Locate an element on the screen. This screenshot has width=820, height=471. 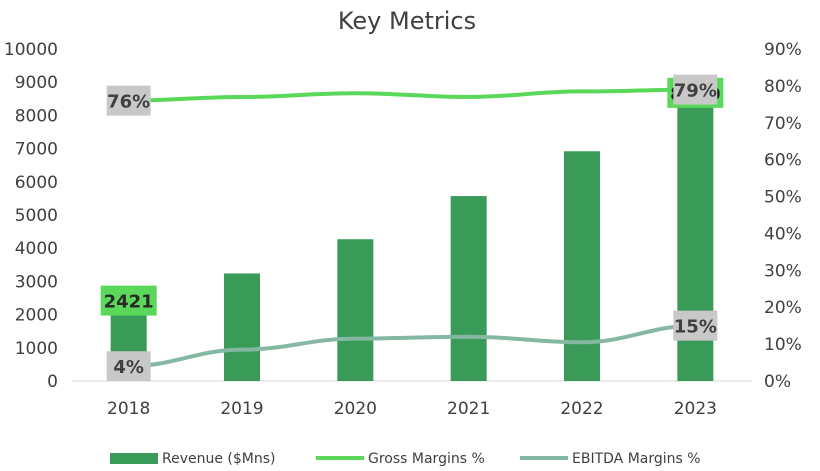
data-label: 2421 is located at coordinates (128, 300).